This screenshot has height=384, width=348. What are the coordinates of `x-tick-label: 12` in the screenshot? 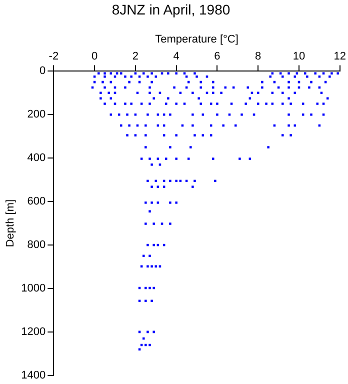 It's located at (340, 56).